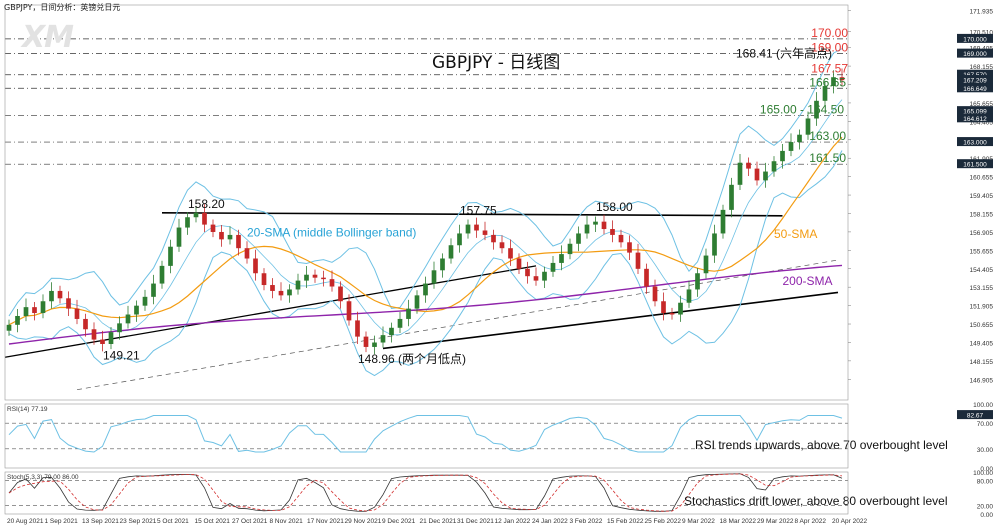 The height and width of the screenshot is (527, 1000). I want to click on sma200-line, so click(425, 304).